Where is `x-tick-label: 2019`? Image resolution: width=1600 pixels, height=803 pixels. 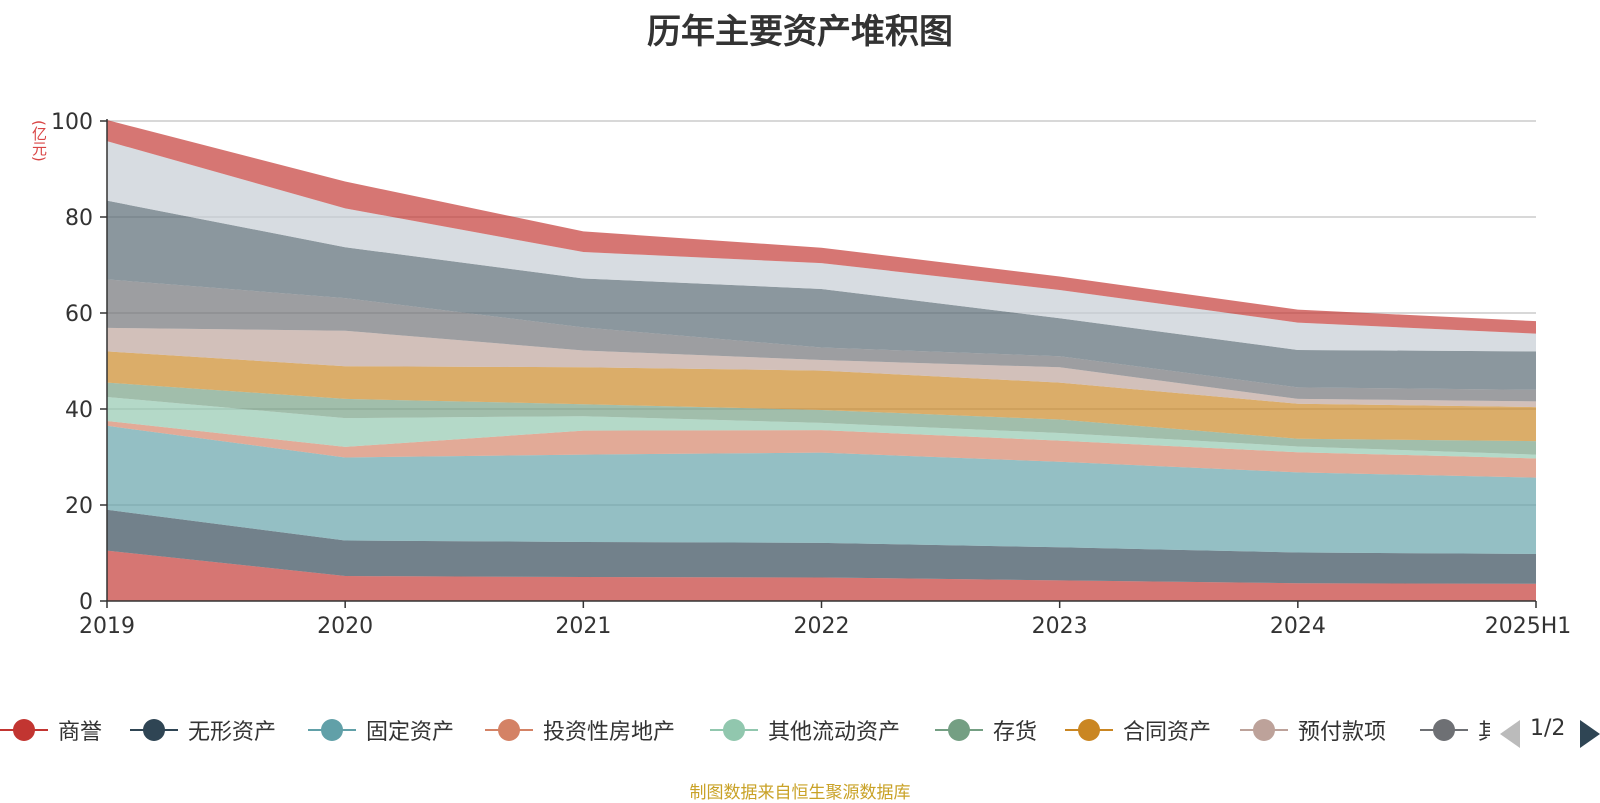
x-tick-label: 2019 is located at coordinates (107, 626).